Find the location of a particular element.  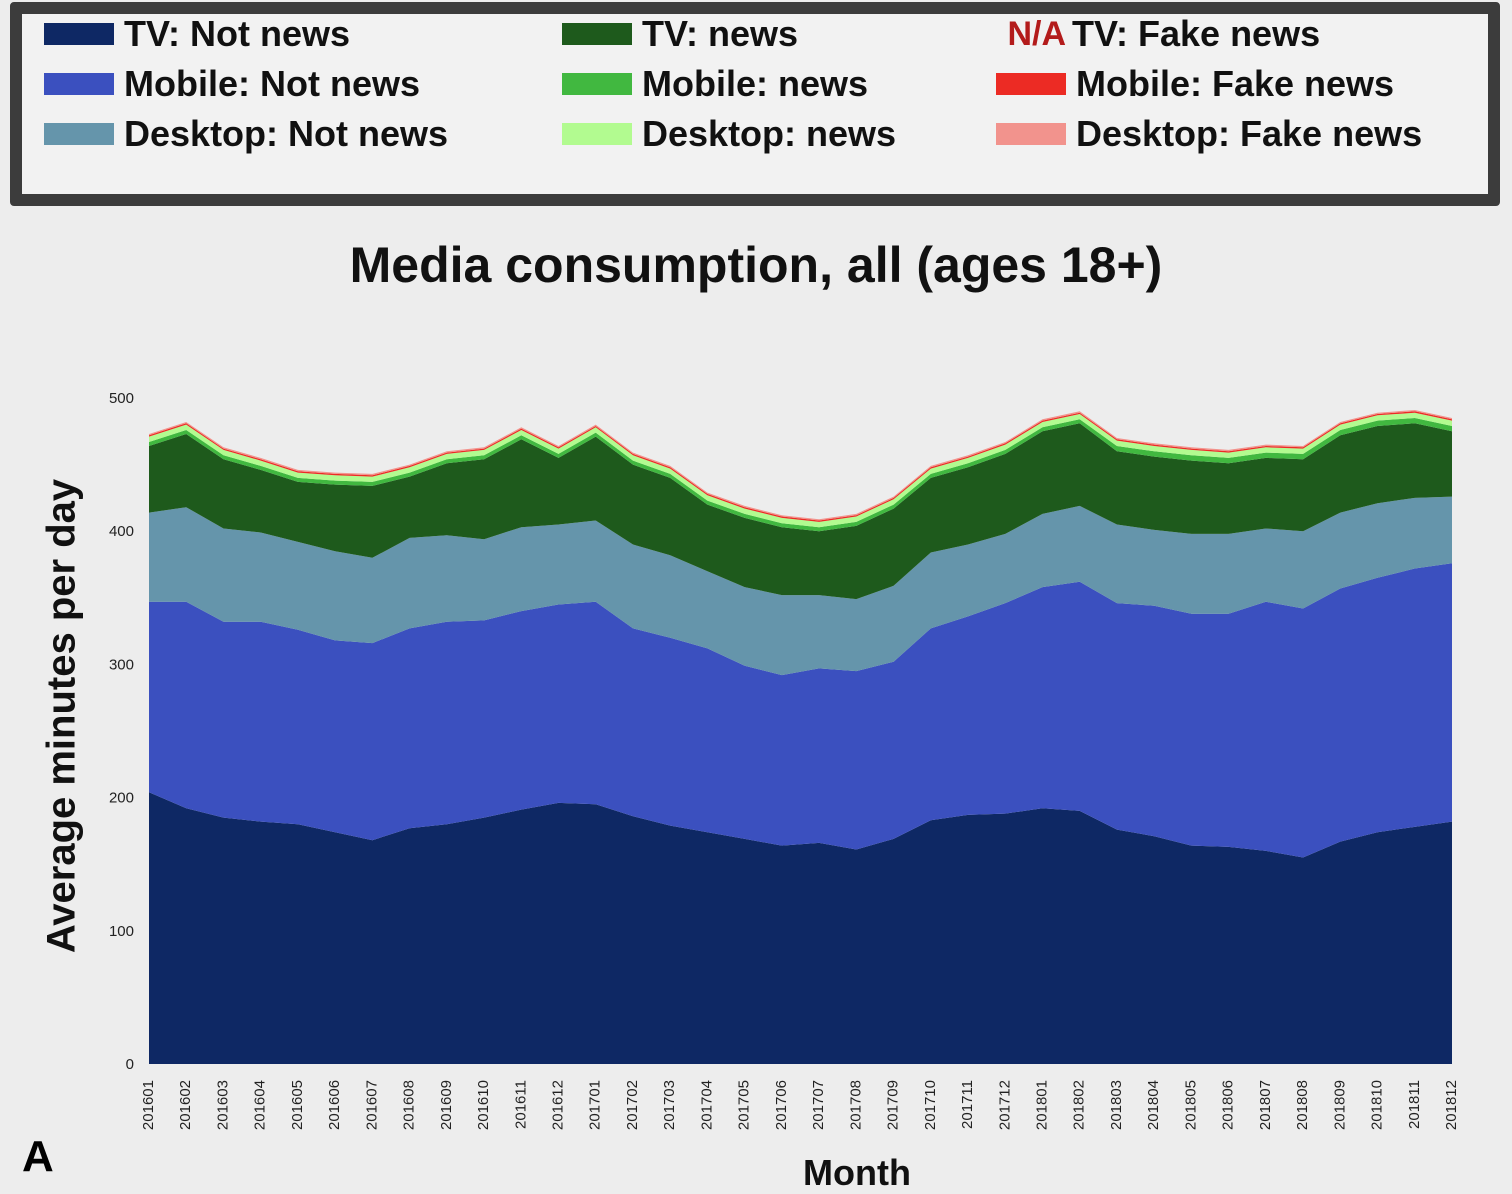

legend-item: TV: Not news is located at coordinates (197, 34).